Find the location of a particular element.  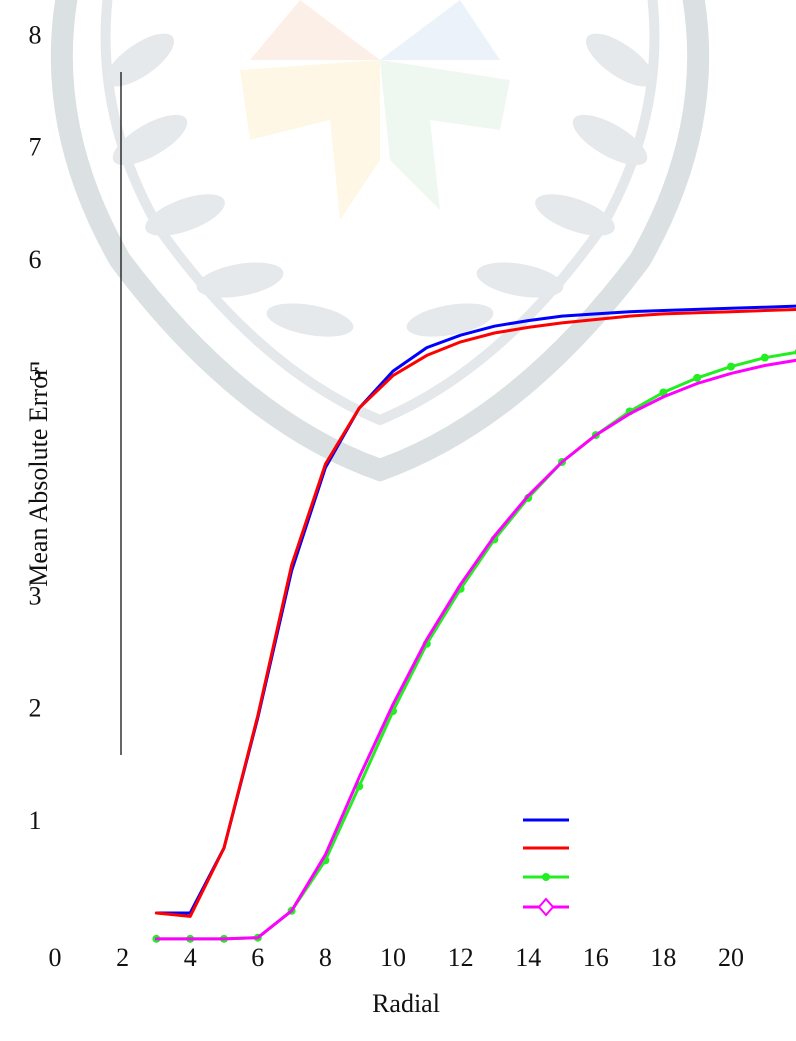

y-tick-label: 3 is located at coordinates (35, 595).